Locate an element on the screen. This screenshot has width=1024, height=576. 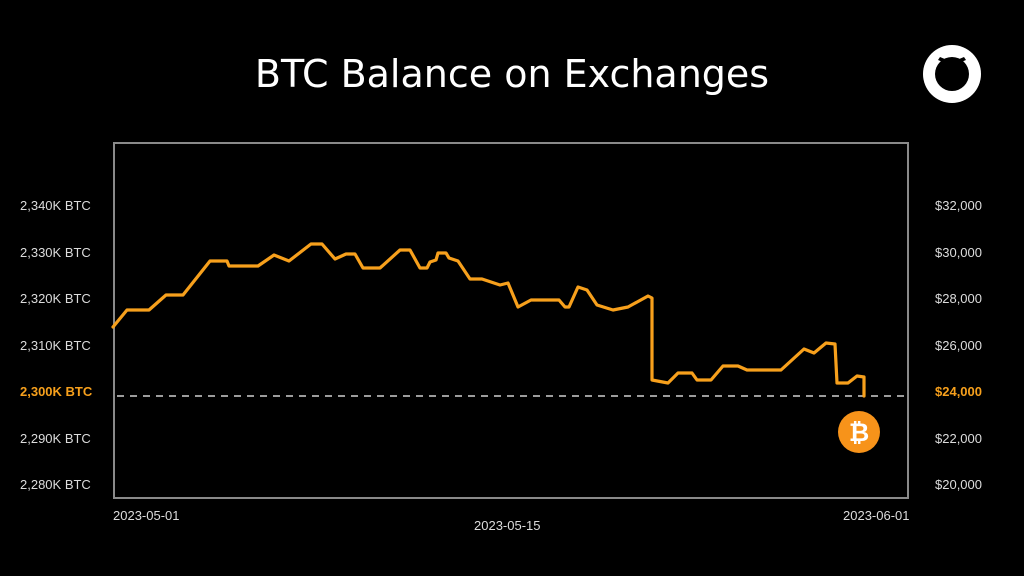
chart-title: BTC Balance on Exchanges is located at coordinates (512, 74).